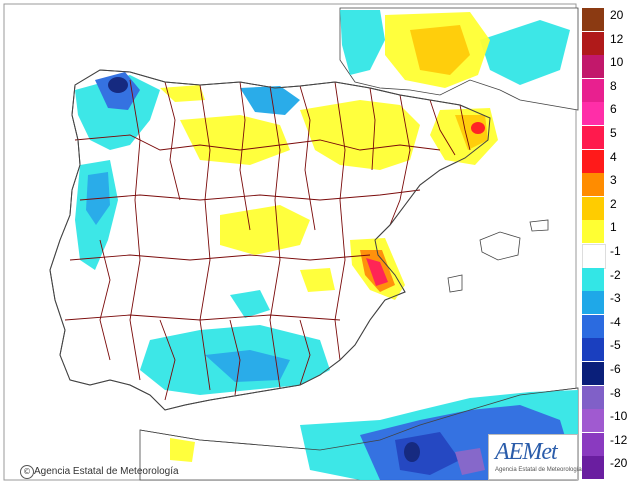 The image size is (630, 500). I want to click on legend-label: 20, so click(617, 15).